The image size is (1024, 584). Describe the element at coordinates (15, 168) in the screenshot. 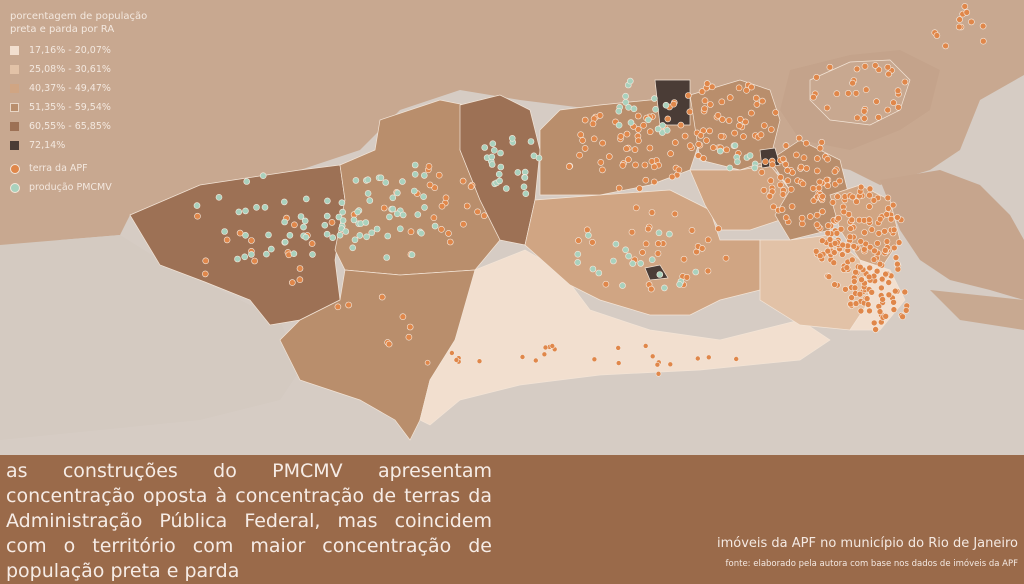

I see `apf-dot-icon` at that location.